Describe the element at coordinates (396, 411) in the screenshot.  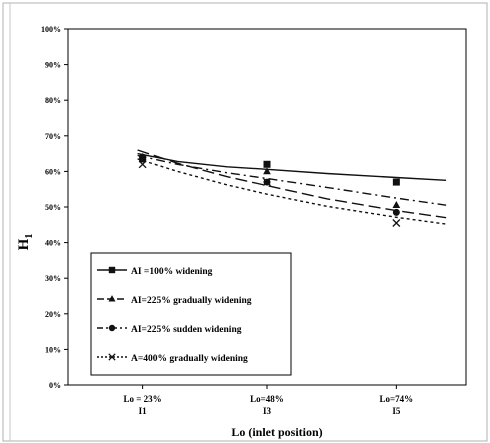
I see `x-tick-sublabel: I5` at that location.